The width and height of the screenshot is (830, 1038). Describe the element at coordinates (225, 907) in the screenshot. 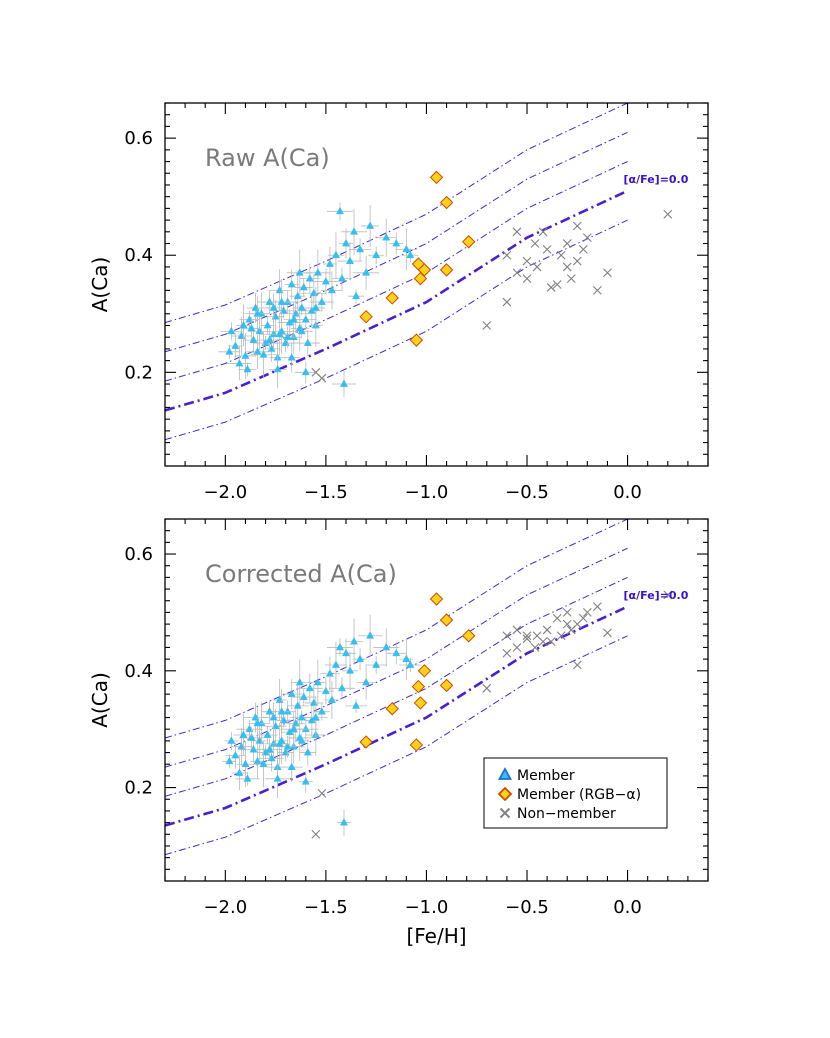

I see `x-tick-label: −2.0` at that location.